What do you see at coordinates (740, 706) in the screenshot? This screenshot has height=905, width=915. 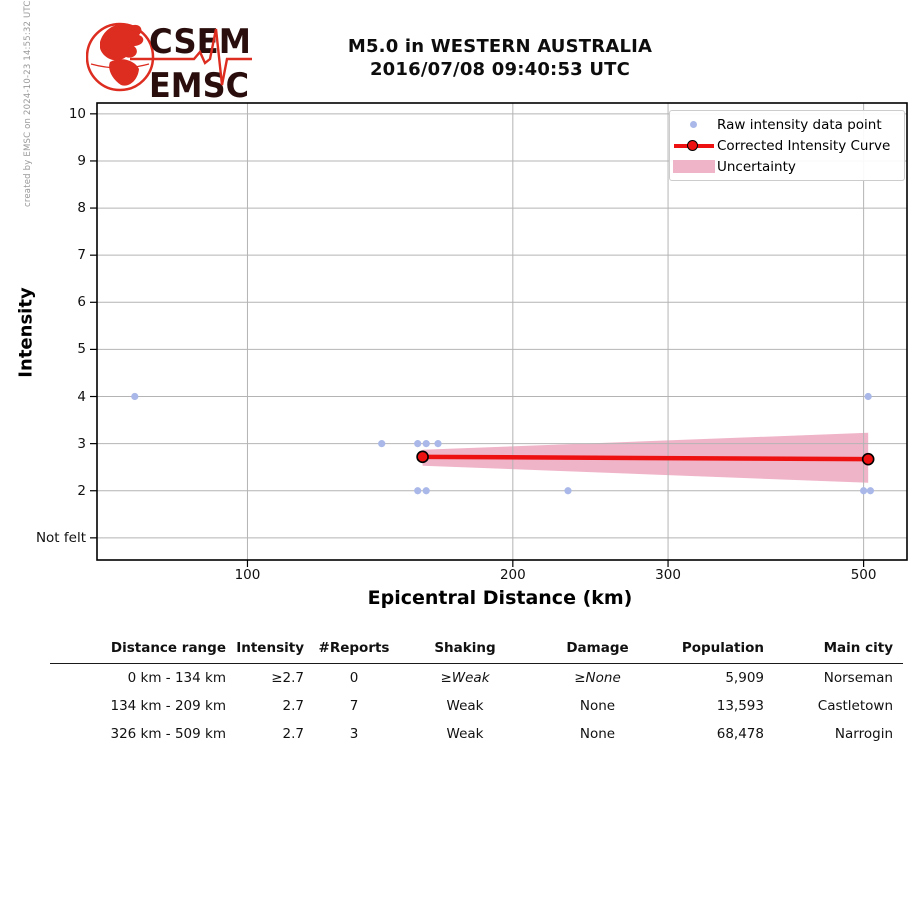 I see `table-cell: 13,593` at bounding box center [740, 706].